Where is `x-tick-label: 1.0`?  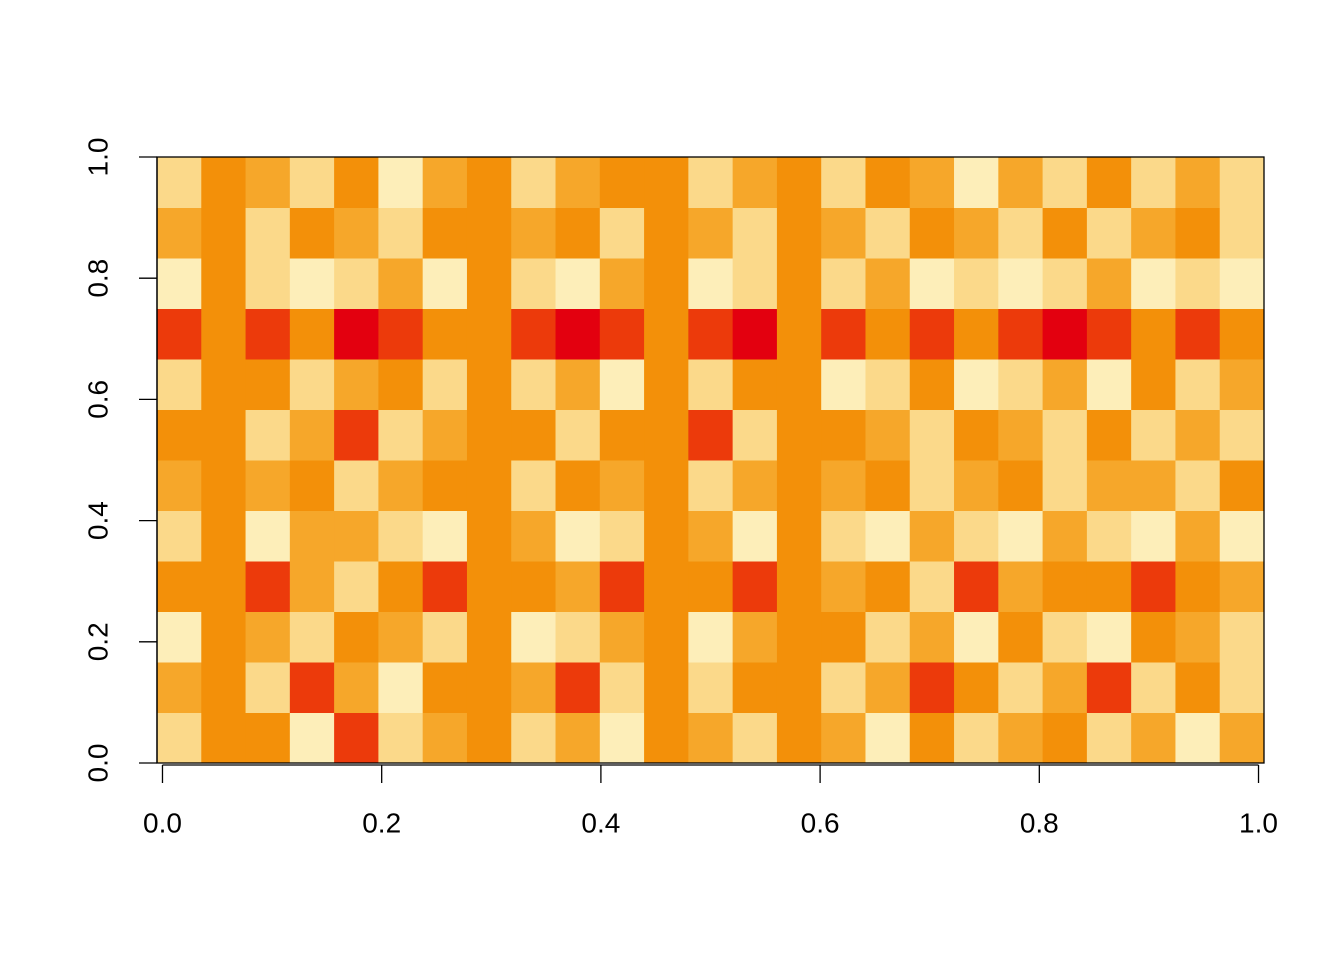
x-tick-label: 1.0 is located at coordinates (1258, 822).